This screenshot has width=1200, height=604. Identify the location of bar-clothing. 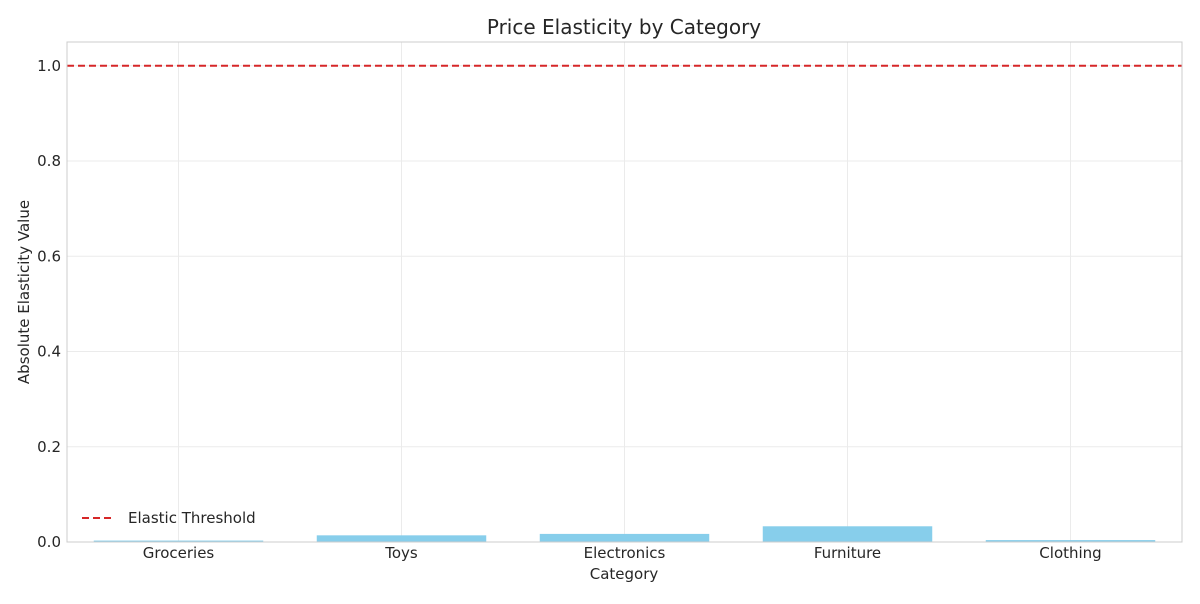
(1070, 541).